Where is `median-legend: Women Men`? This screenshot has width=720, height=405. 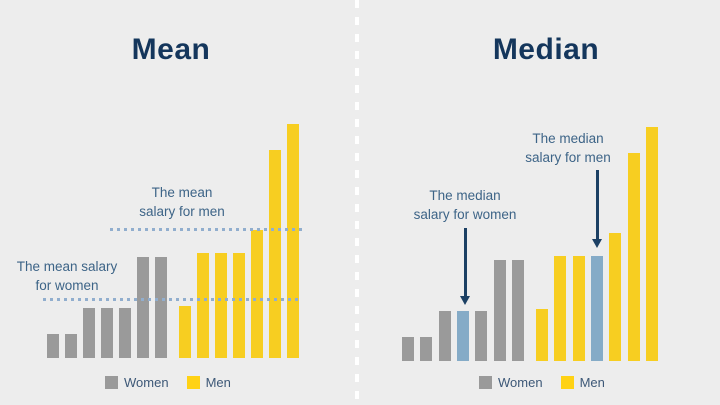
median-legend: Women Men is located at coordinates (542, 382).